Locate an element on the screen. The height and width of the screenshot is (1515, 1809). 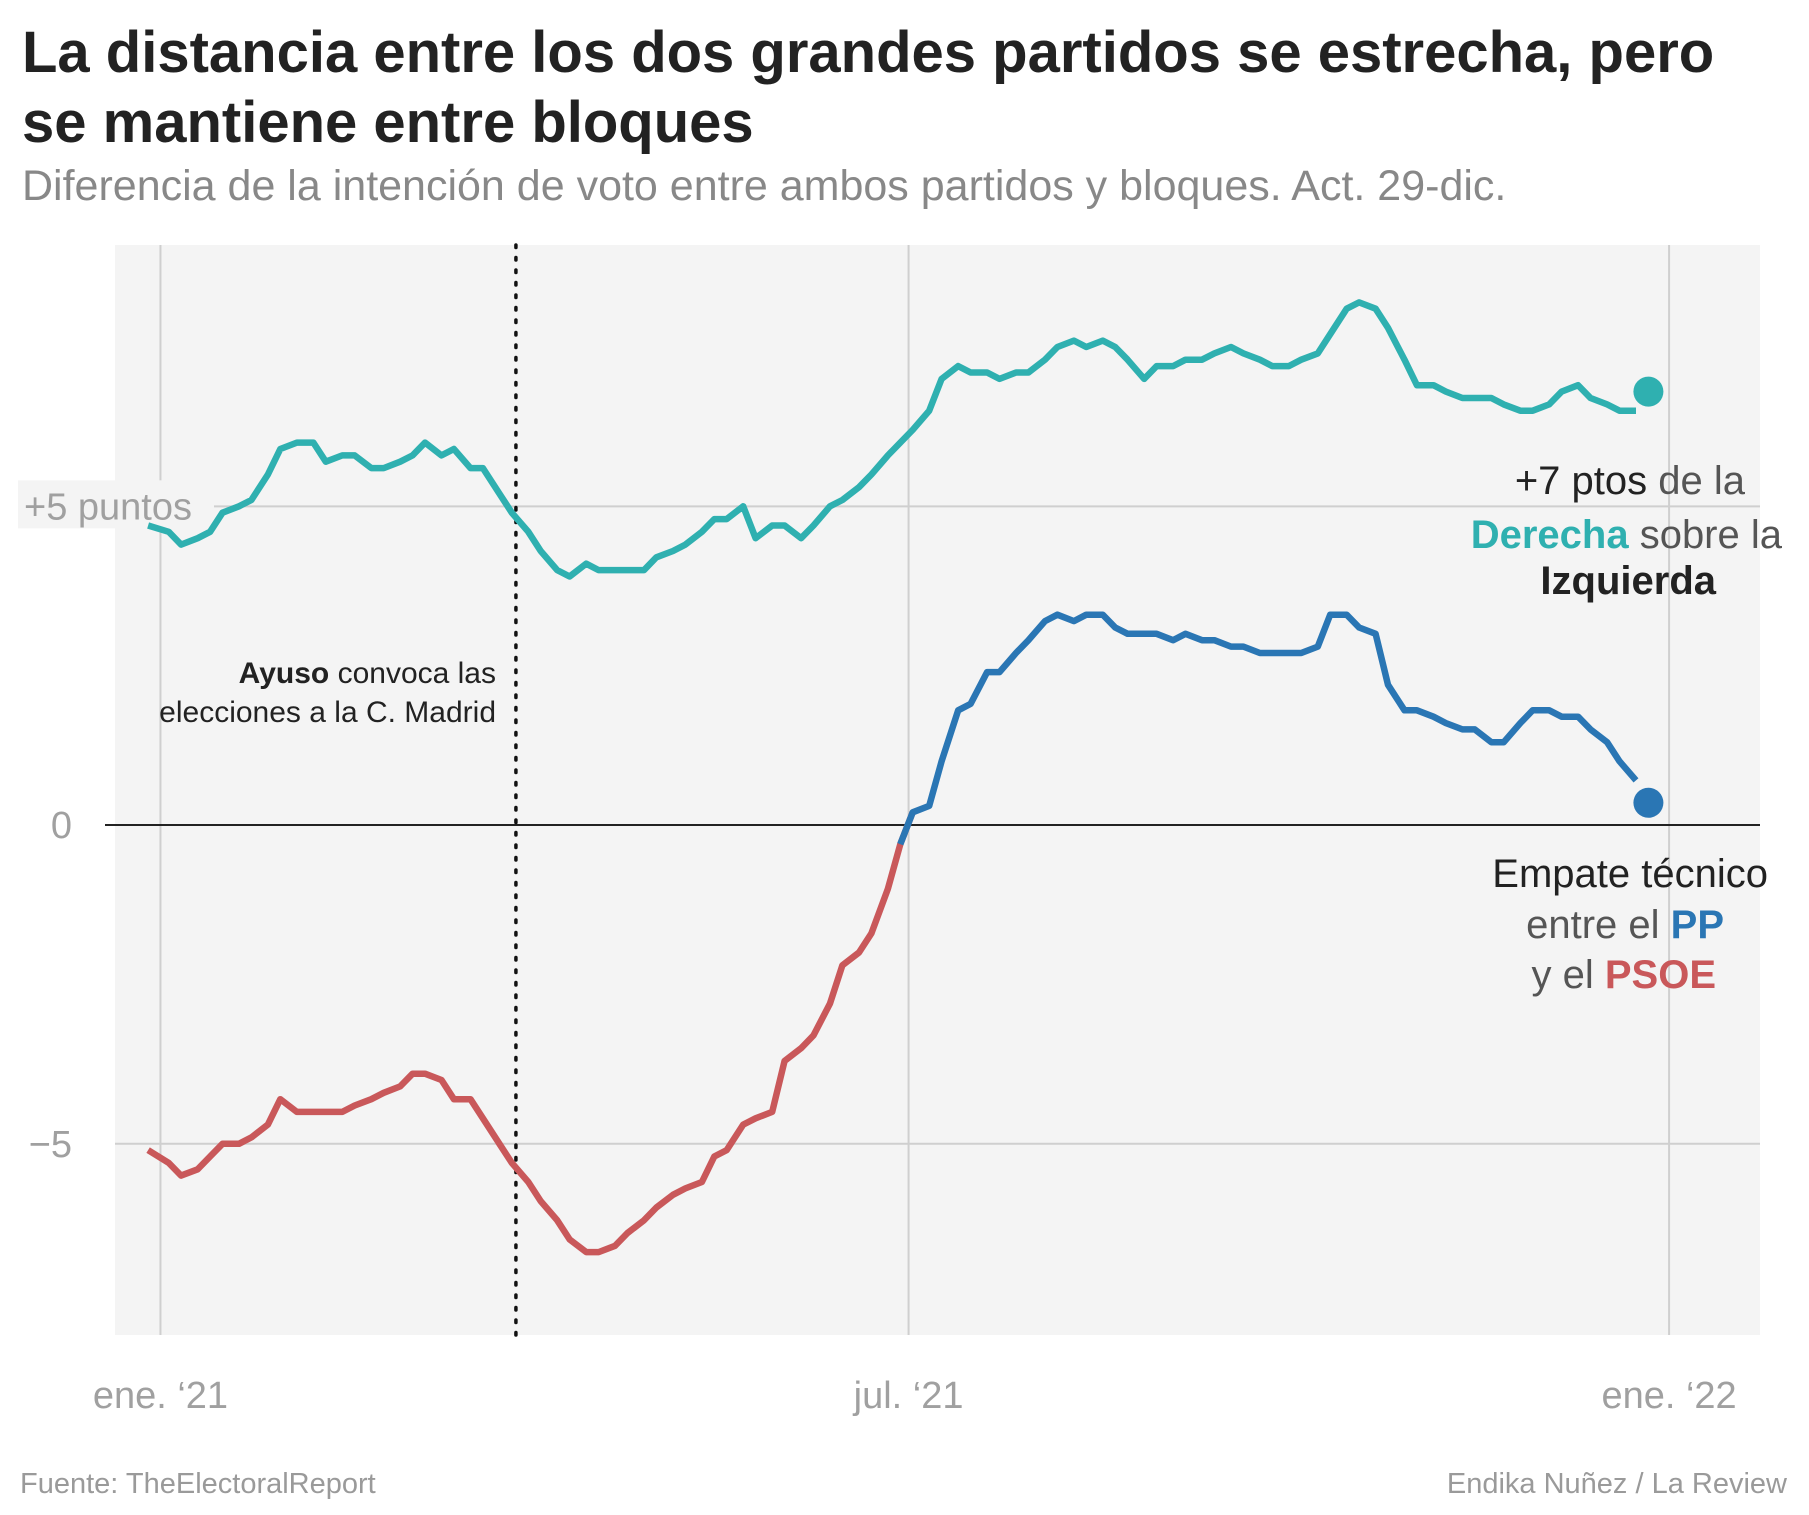
author-credit: Endika Nuñez / La Review is located at coordinates (1616, 1484).